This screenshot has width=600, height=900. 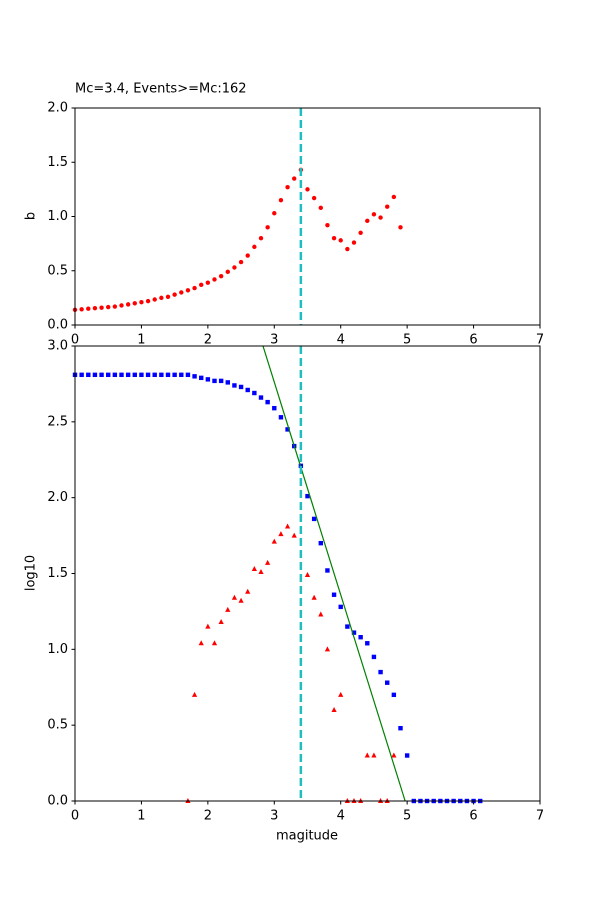 What do you see at coordinates (307, 836) in the screenshot?
I see `x-axis-label: magitude` at bounding box center [307, 836].